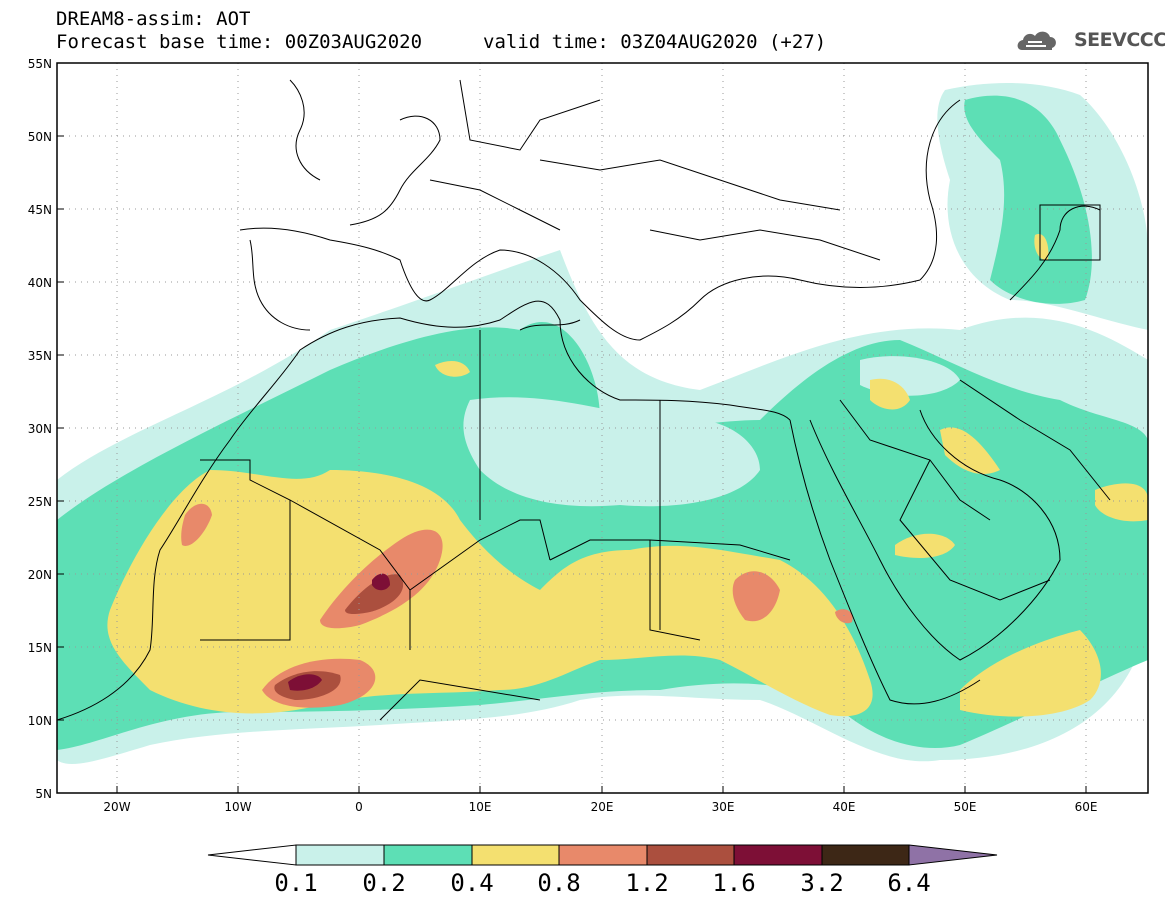  I want to click on lon-label: 50E, so click(965, 807).